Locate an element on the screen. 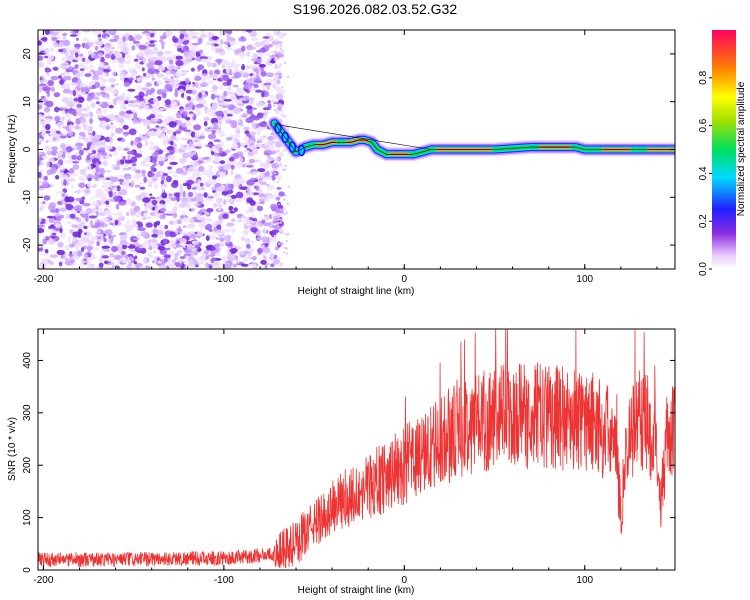 This screenshot has width=750, height=600. snr-x-tick-label: 100 is located at coordinates (584, 580).